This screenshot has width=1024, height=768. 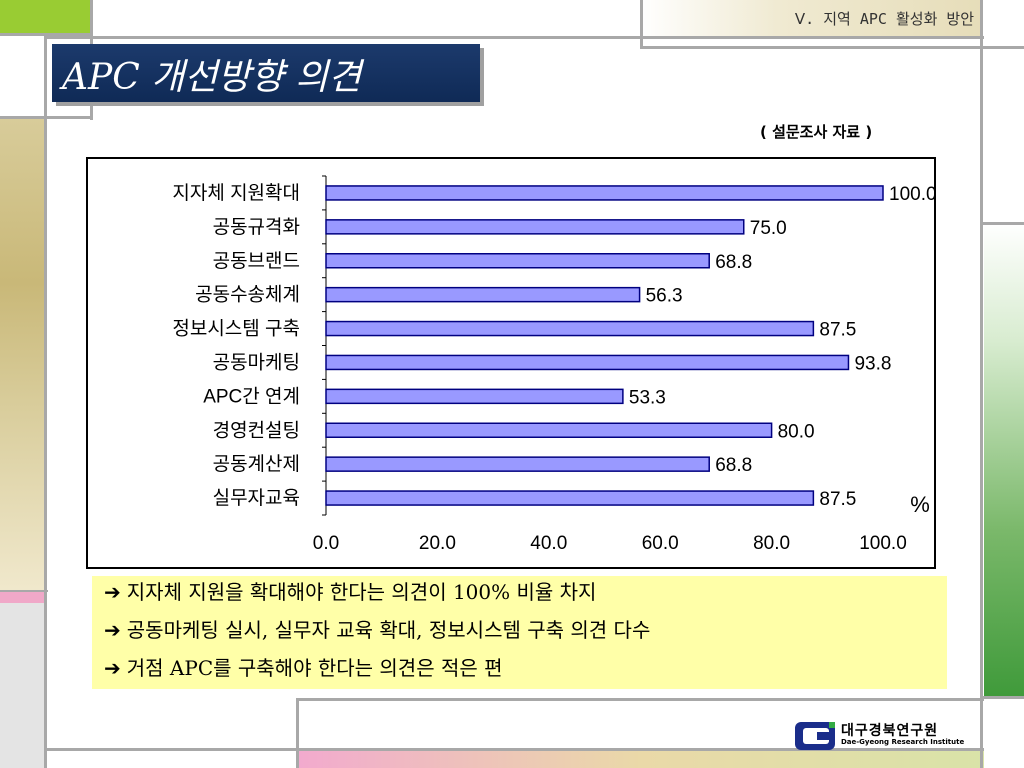 What do you see at coordinates (256, 261) in the screenshot?
I see `category-label: 공동브랜드` at bounding box center [256, 261].